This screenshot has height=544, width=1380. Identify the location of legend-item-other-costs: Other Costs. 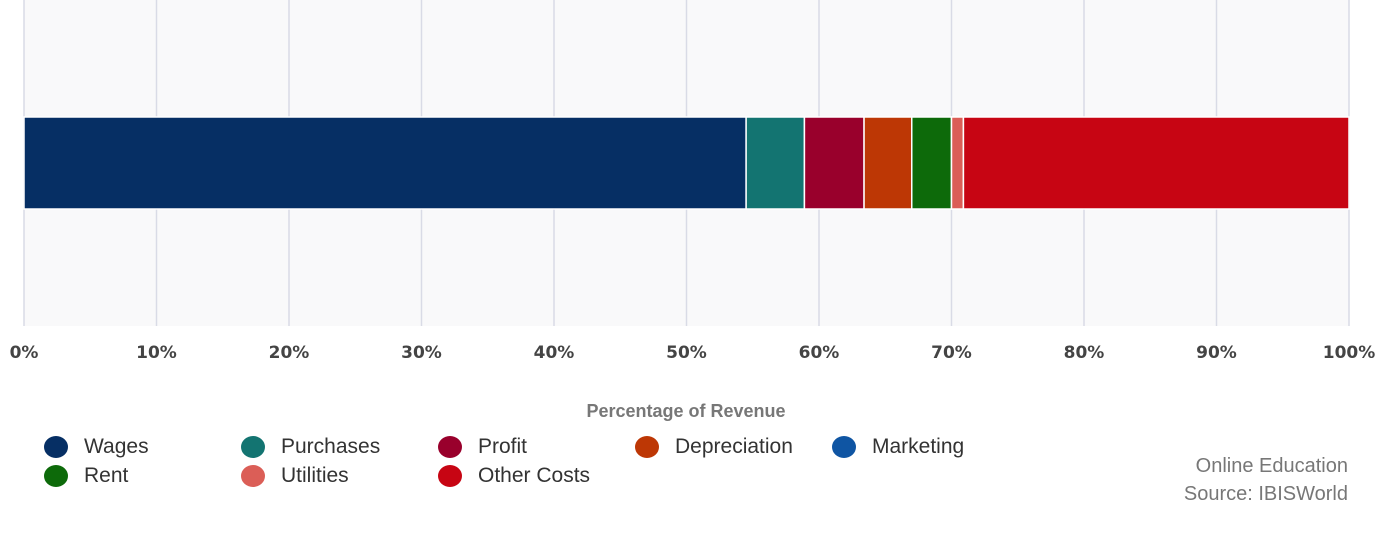
(514, 476).